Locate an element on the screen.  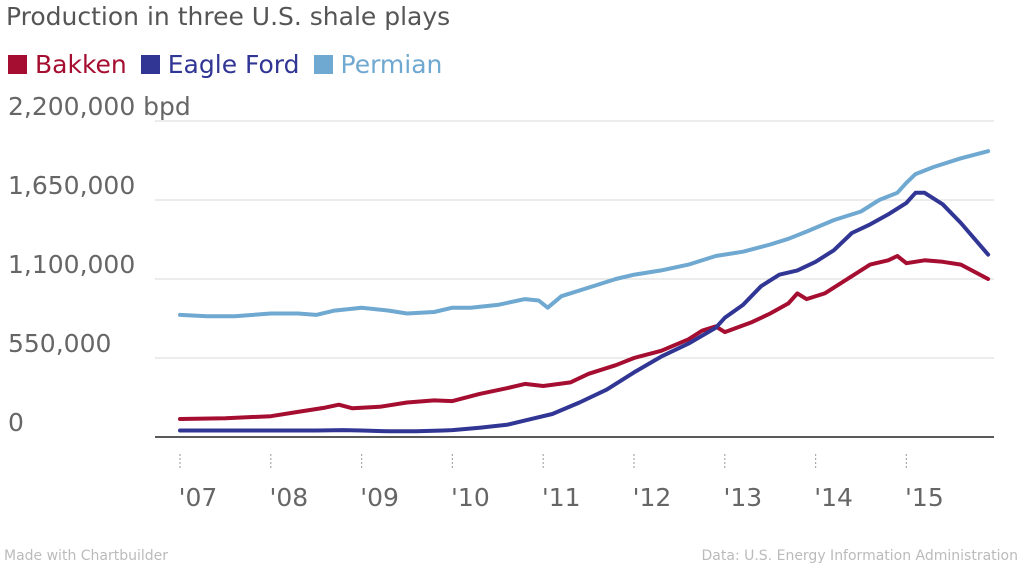
legend: Bakken Eagle Ford Permian is located at coordinates (225, 64).